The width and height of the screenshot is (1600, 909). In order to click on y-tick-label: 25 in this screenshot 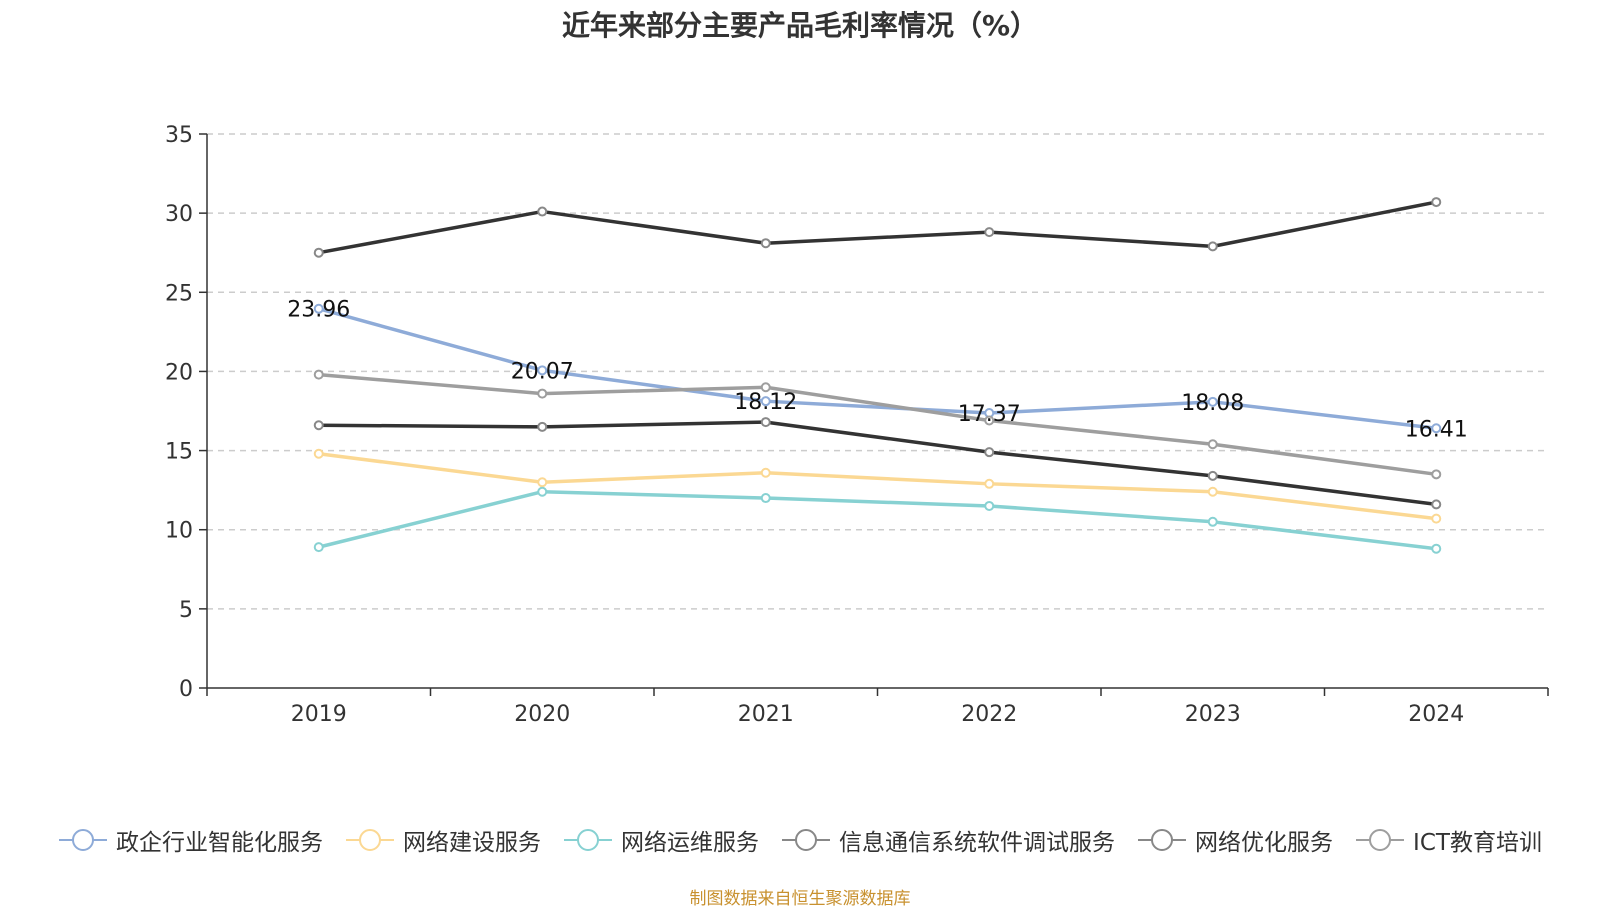, I will do `click(179, 293)`.